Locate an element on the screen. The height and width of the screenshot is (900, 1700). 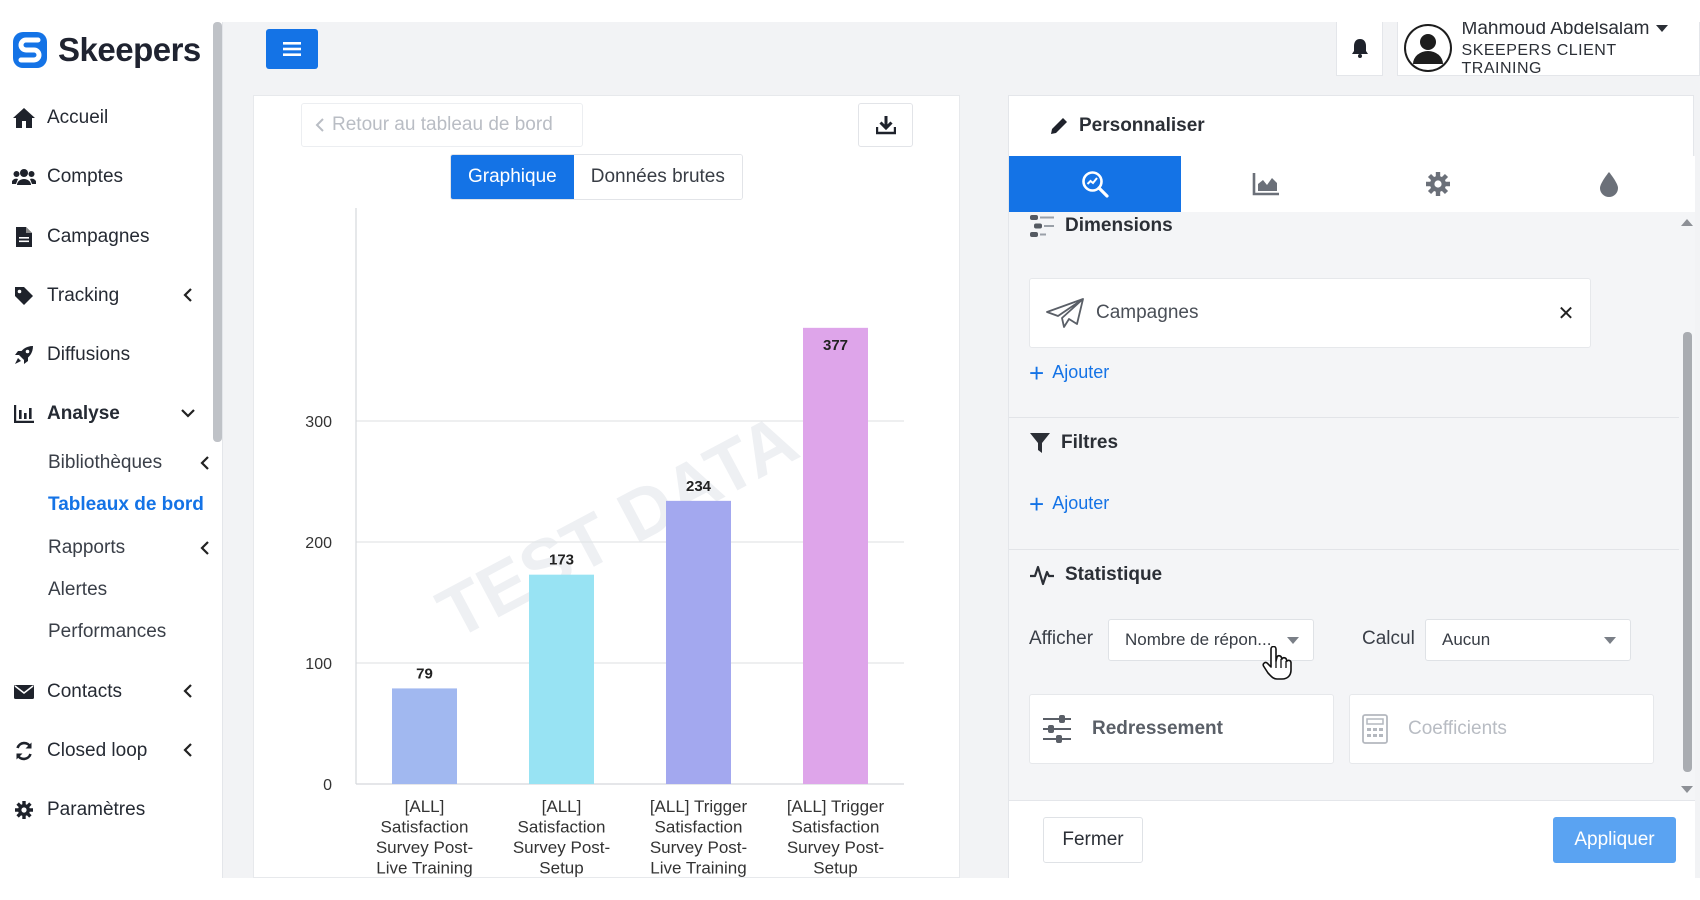
back-to-dashboard-button: Retour au tableau de bord is located at coordinates (442, 125).